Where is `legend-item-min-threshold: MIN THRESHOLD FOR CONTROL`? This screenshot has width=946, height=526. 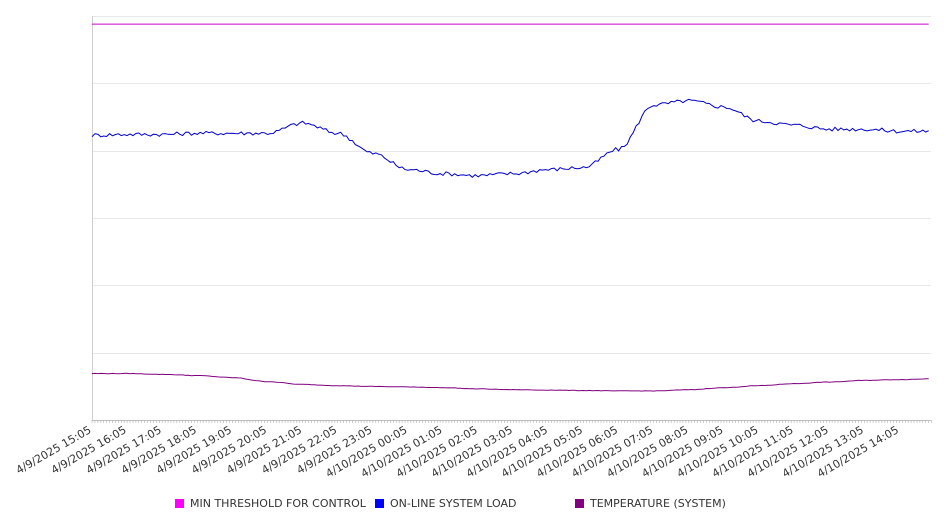
legend-item-min-threshold: MIN THRESHOLD FOR CONTROL is located at coordinates (270, 503).